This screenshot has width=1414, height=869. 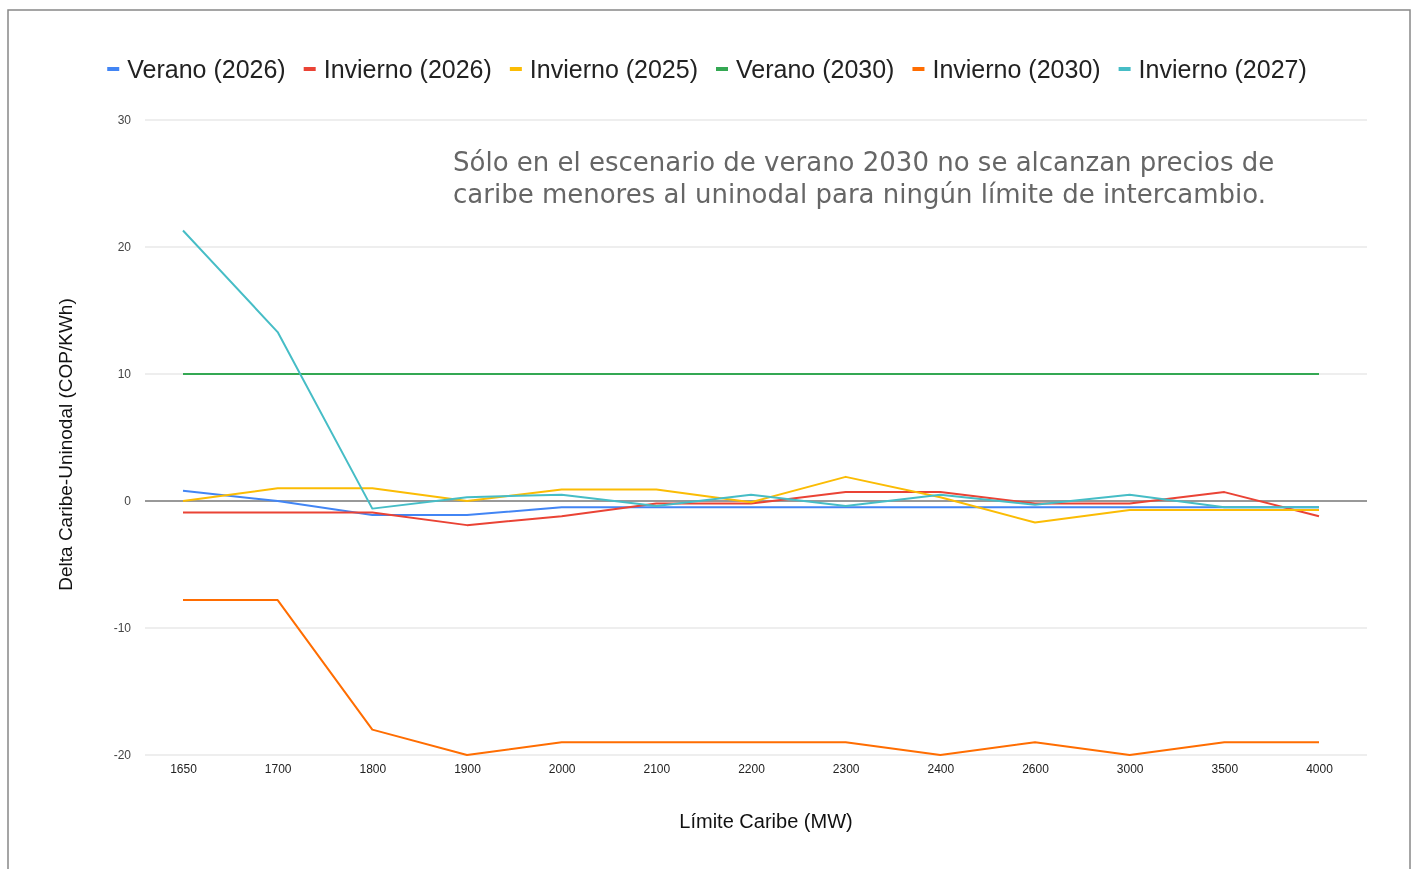 I want to click on legend-label: Invierno (2026), so click(x=407, y=69).